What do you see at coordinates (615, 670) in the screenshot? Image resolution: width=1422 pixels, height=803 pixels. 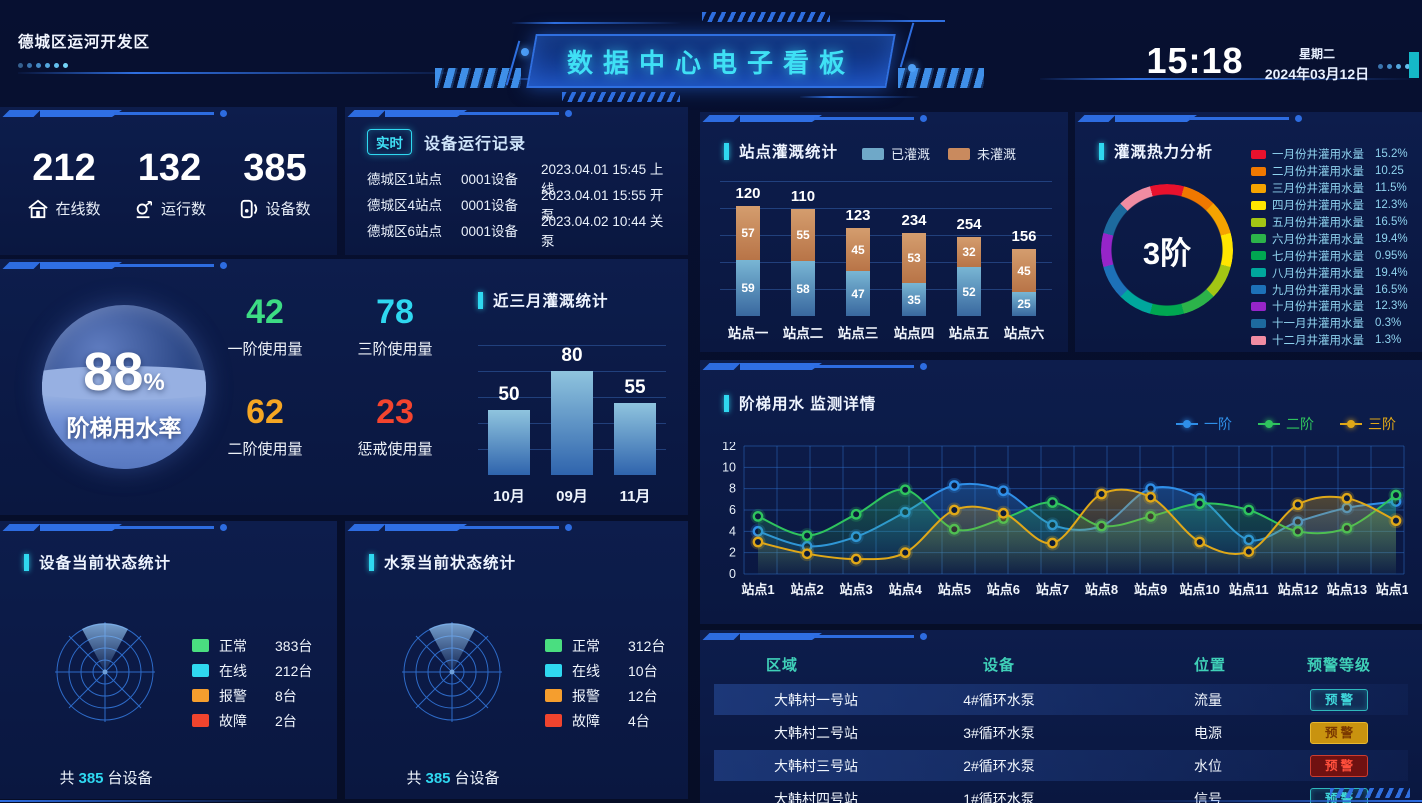 I see `status-legend-item: 在线 10台` at bounding box center [615, 670].